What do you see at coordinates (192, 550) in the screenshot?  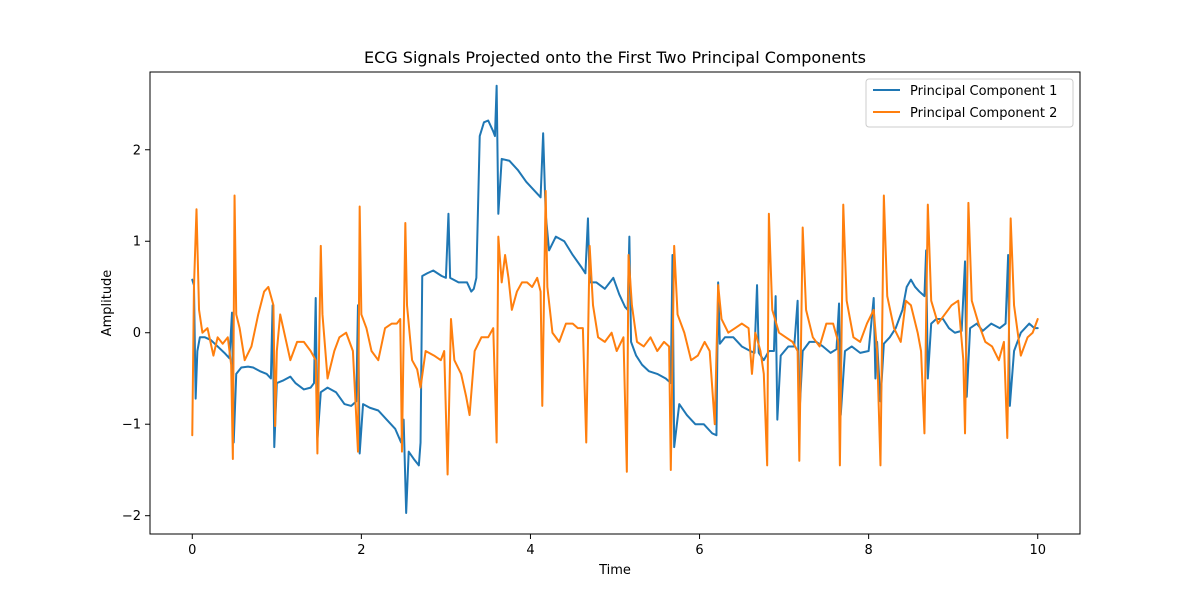 I see `x-tick-label: 0` at bounding box center [192, 550].